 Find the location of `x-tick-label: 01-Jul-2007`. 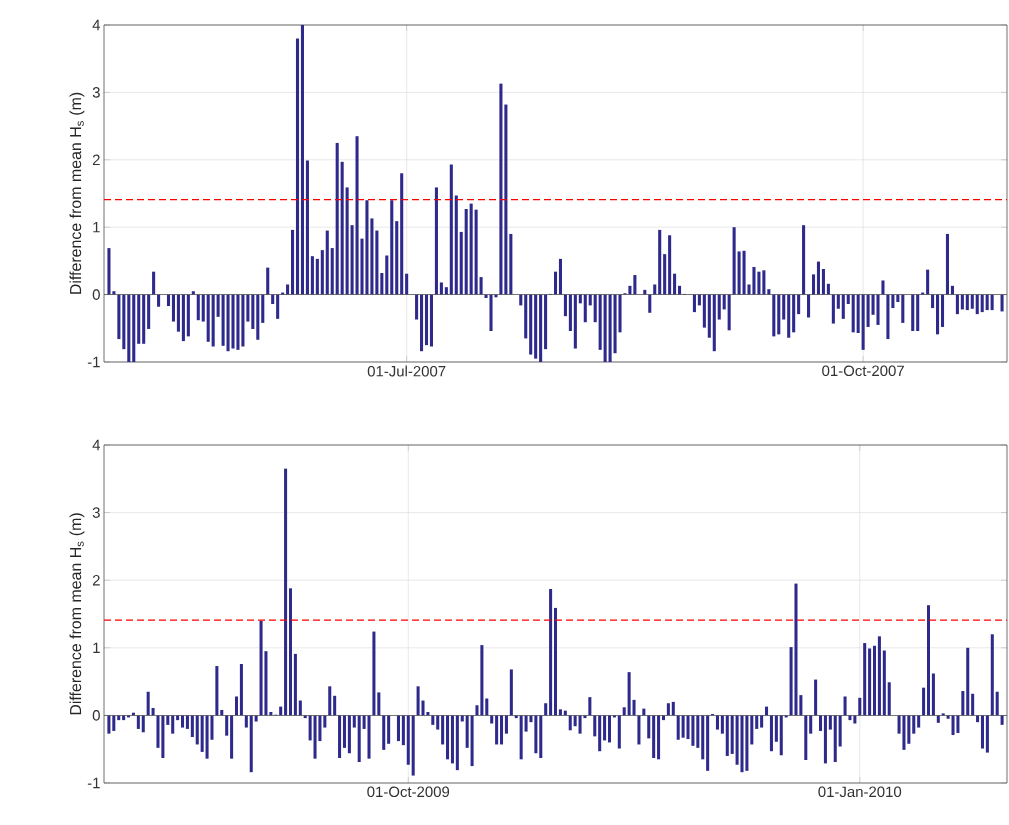

x-tick-label: 01-Jul-2007 is located at coordinates (406, 371).